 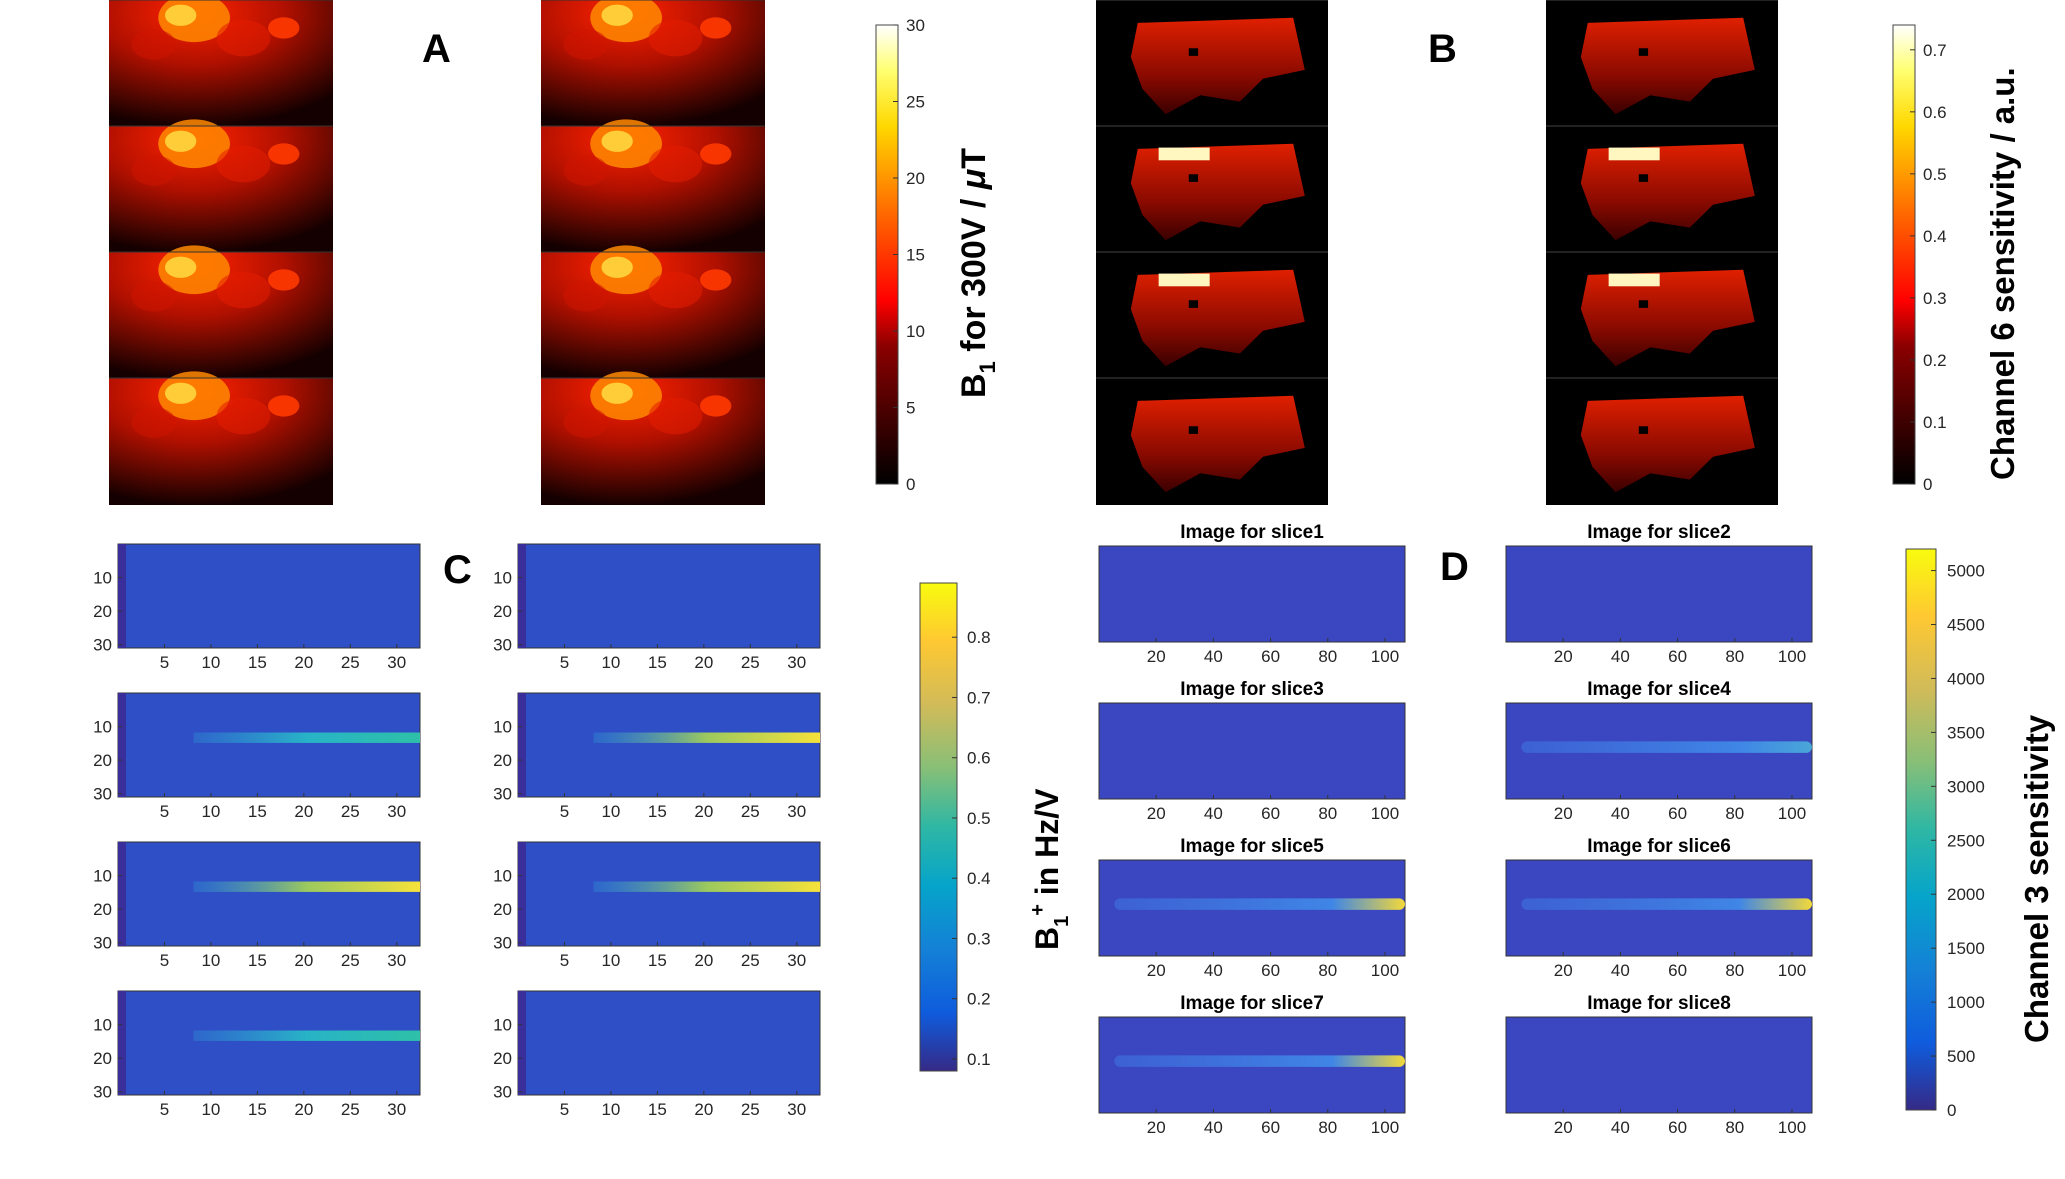 I want to click on colorbar-tick-label: 0.7, so click(x=1935, y=50).